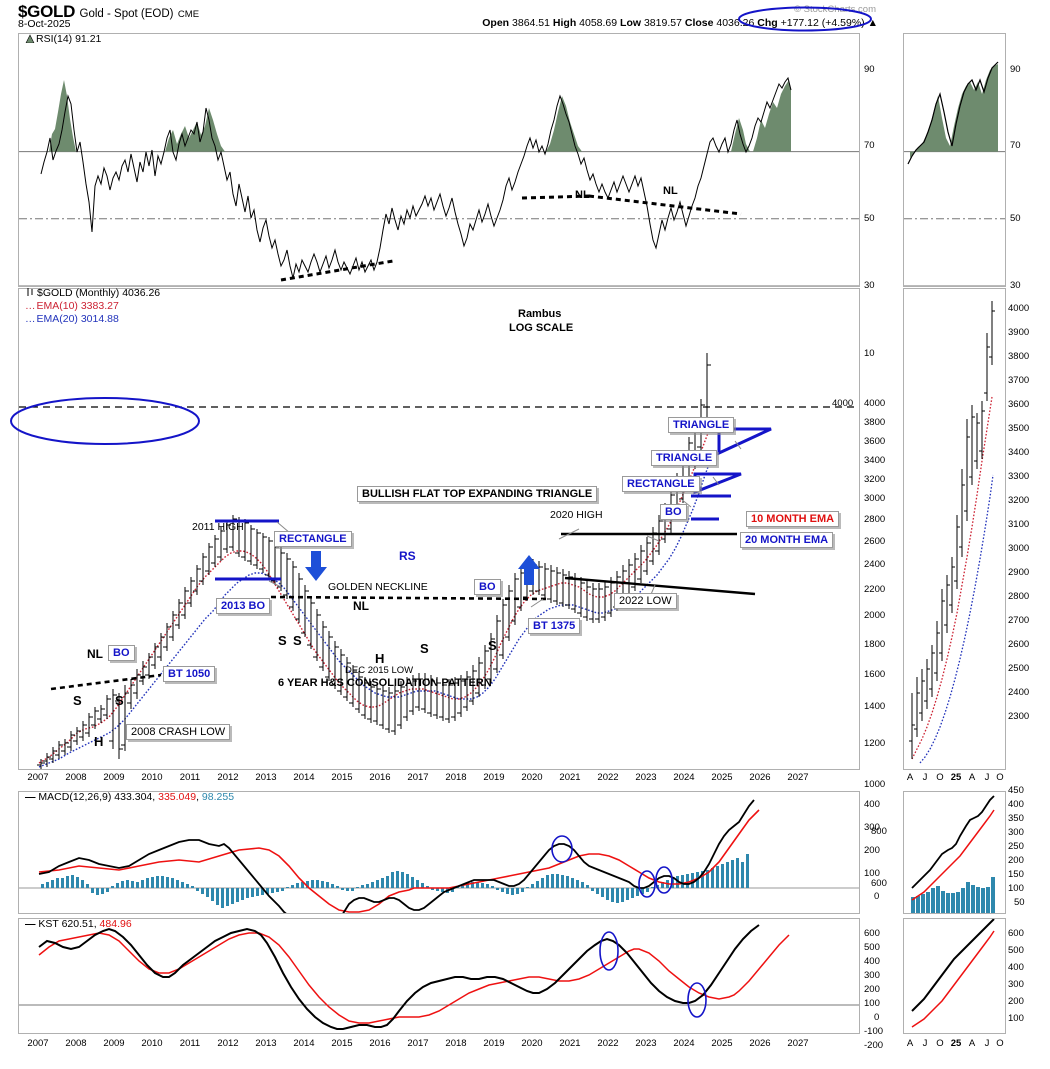 The width and height of the screenshot is (1050, 1069). Describe the element at coordinates (529, 570) in the screenshot. I see `up-arrow-bo` at that location.